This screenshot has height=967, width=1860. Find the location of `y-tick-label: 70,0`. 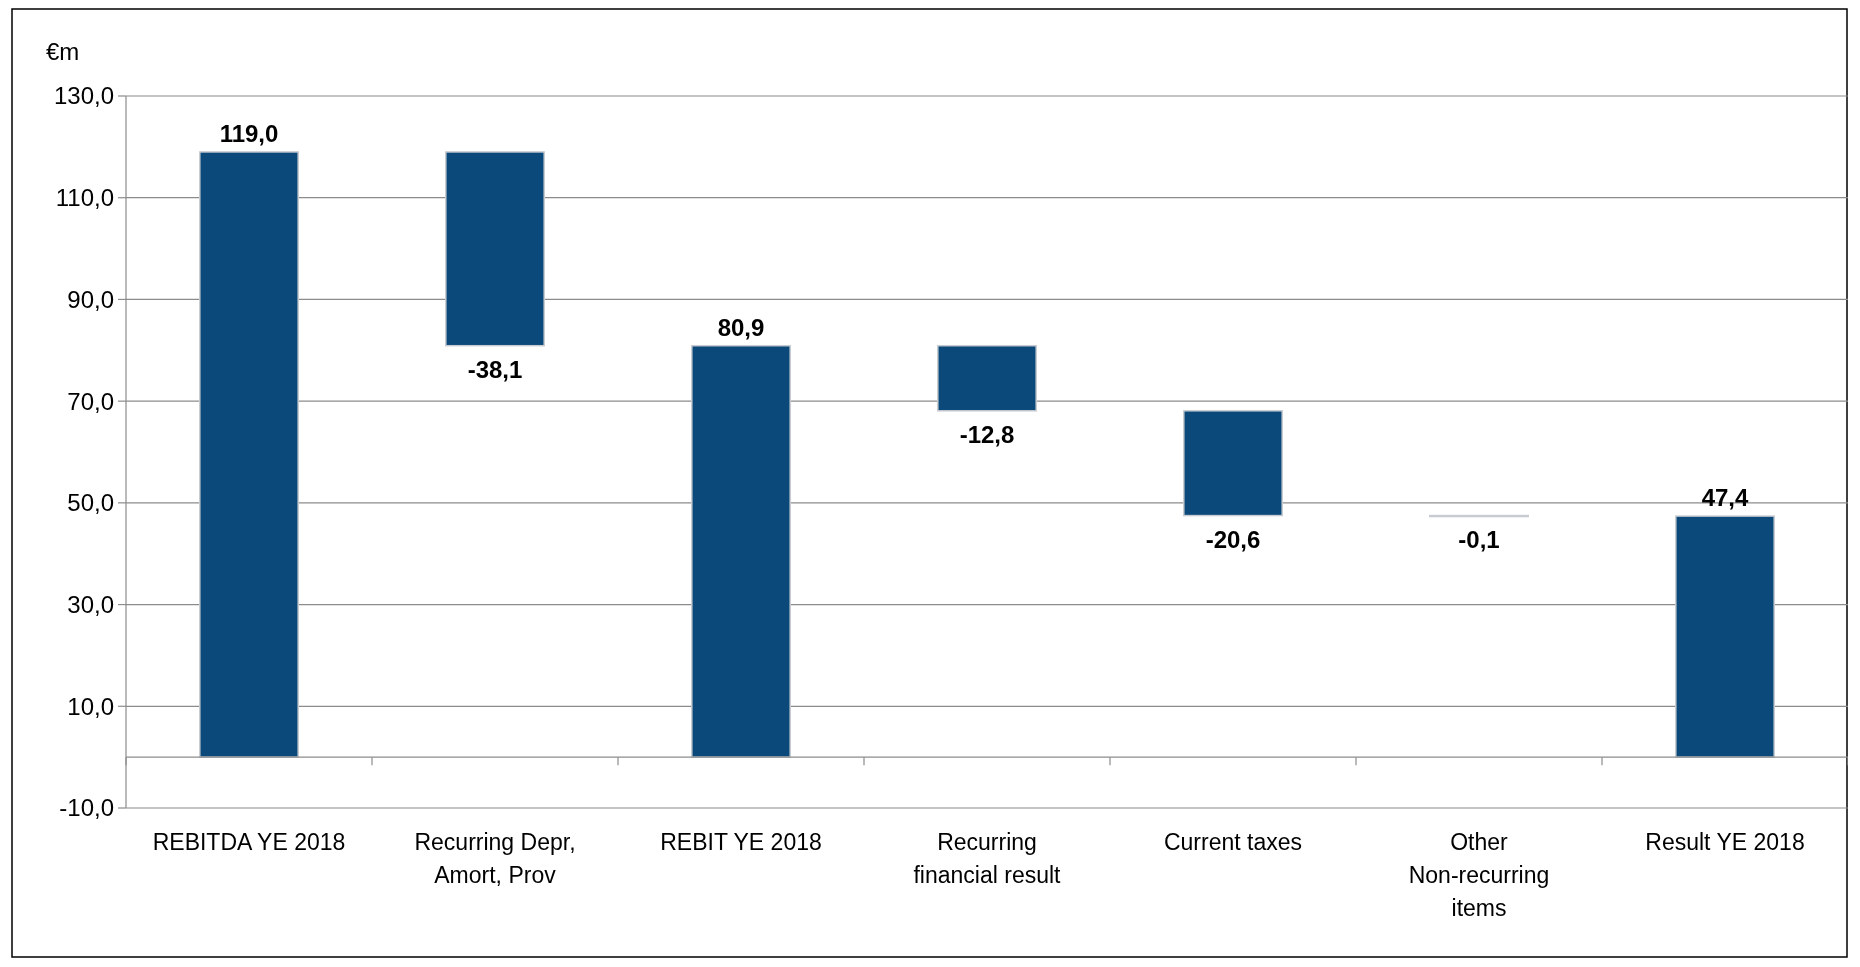

y-tick-label: 70,0 is located at coordinates (90, 401).